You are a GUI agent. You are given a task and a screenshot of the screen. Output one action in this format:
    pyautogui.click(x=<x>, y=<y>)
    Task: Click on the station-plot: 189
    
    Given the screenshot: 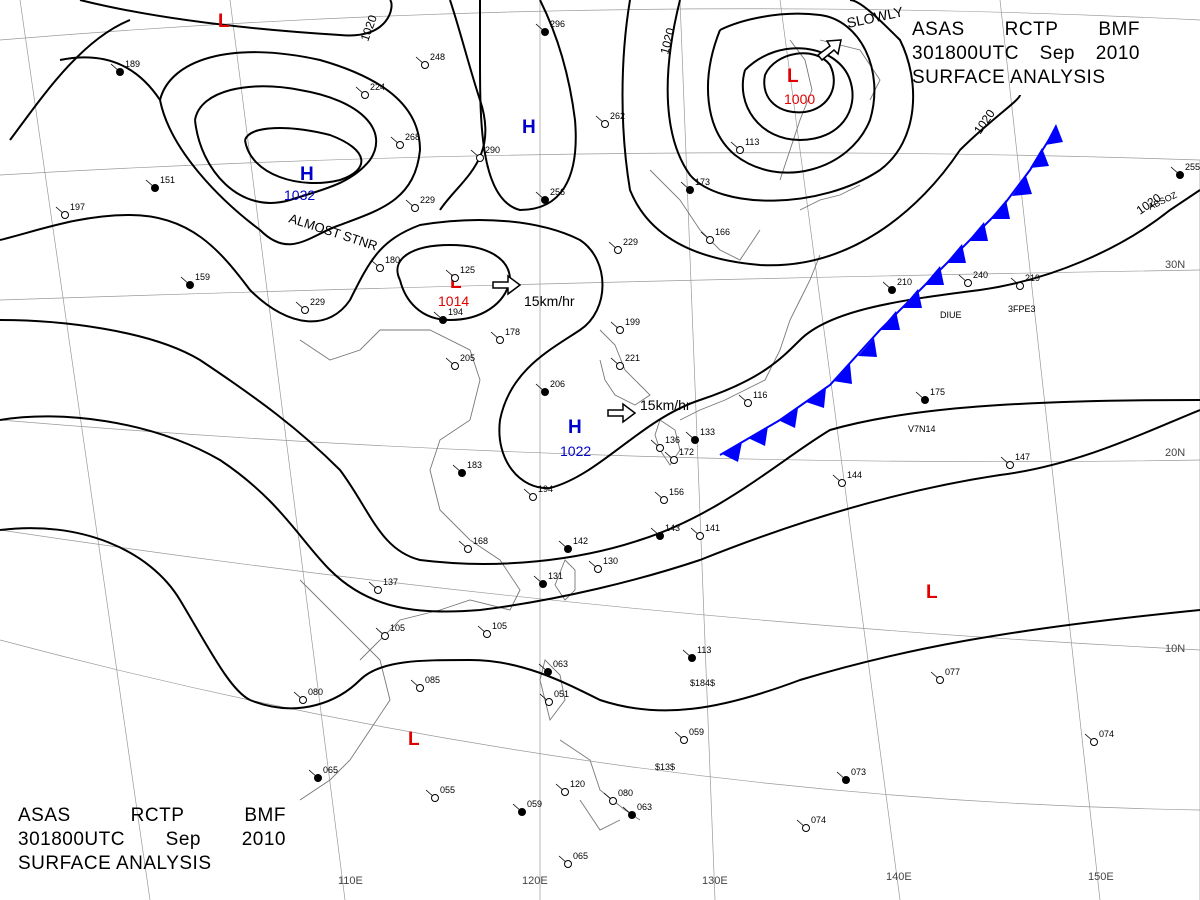 What is the action you would take?
    pyautogui.click(x=125, y=67)
    